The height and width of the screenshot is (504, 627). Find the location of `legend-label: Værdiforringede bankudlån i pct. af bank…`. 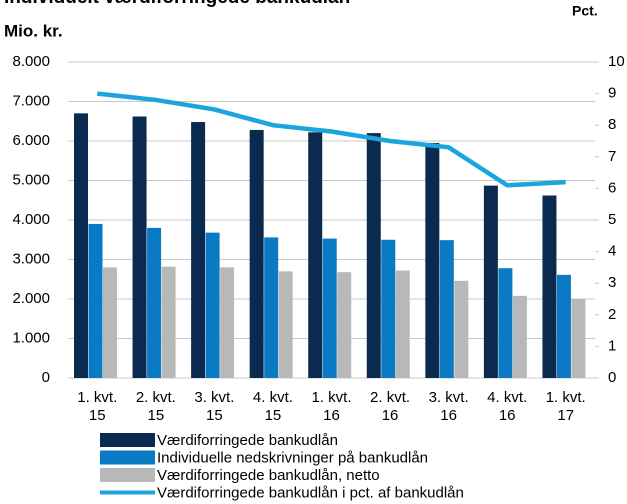

legend-label: Værdiforringede bankudlån i pct. af bank… is located at coordinates (310, 492).